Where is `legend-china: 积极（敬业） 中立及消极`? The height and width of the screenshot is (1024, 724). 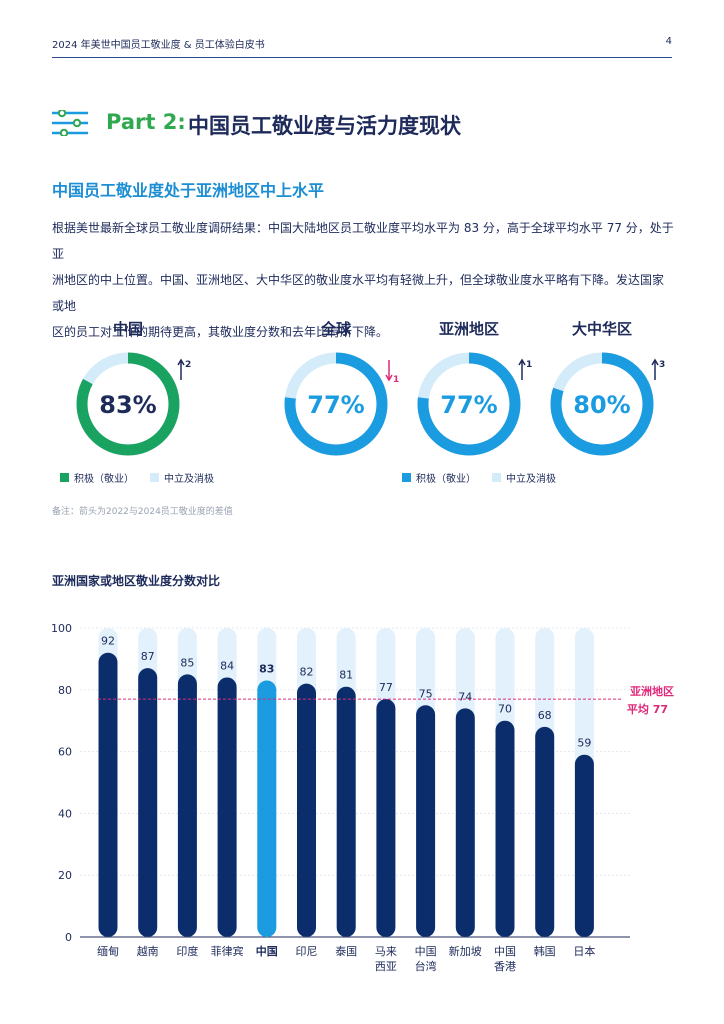 legend-china: 积极（敬业） 中立及消极 is located at coordinates (137, 477).